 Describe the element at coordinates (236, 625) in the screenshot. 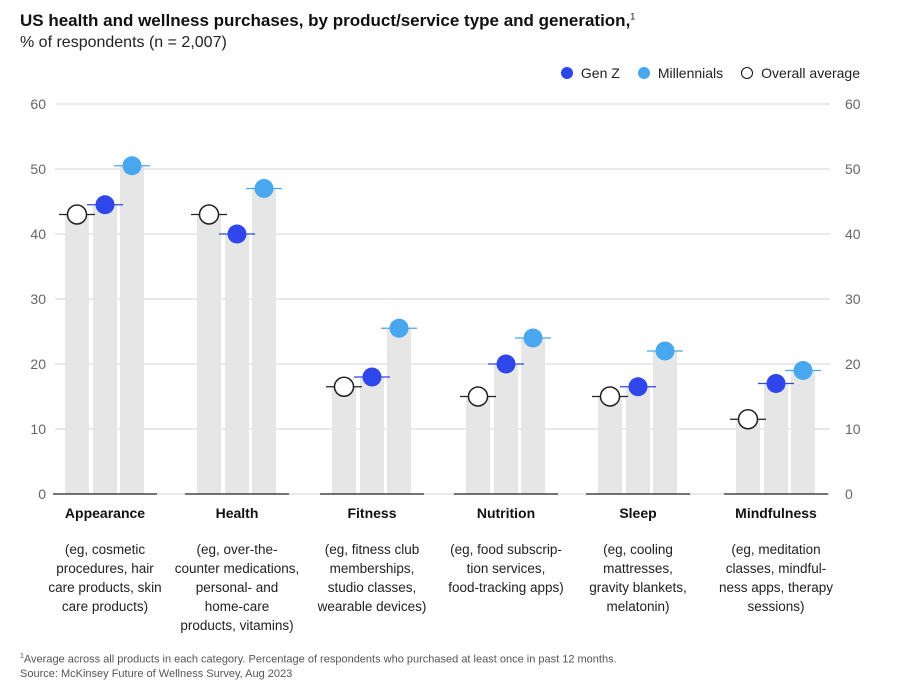

I see `category-description-line: products, vitamins)` at that location.